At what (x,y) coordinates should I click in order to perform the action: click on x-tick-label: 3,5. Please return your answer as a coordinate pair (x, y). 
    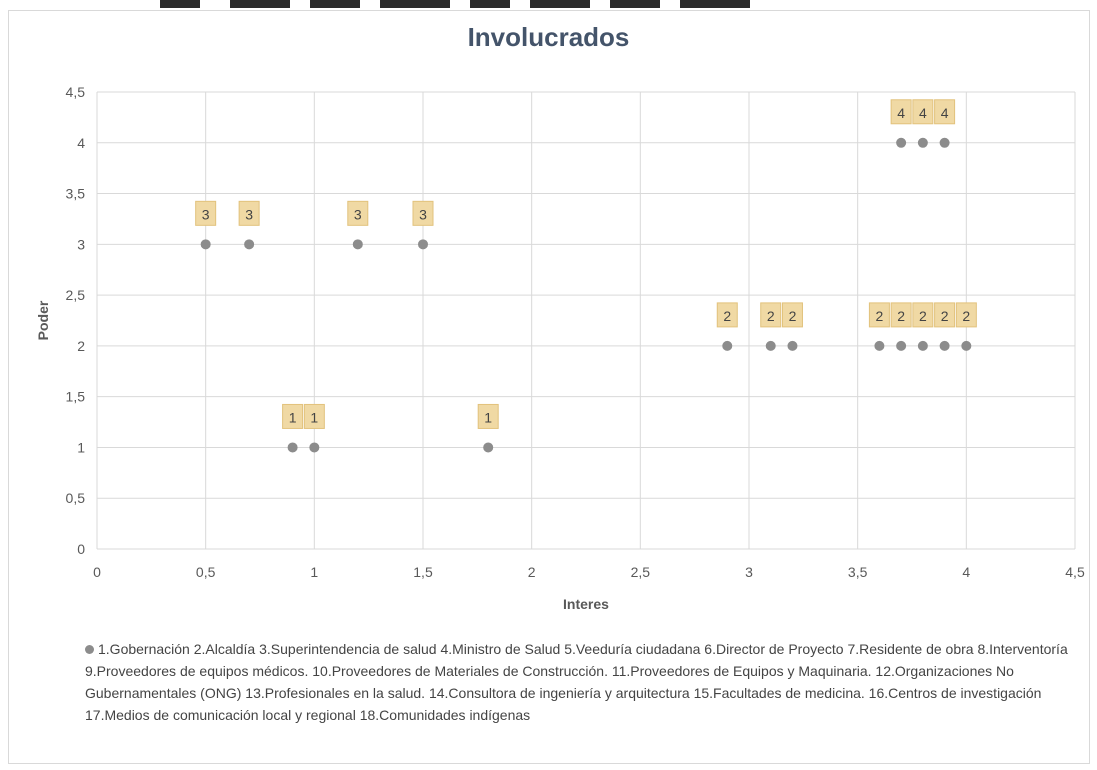
    Looking at the image, I should click on (858, 572).